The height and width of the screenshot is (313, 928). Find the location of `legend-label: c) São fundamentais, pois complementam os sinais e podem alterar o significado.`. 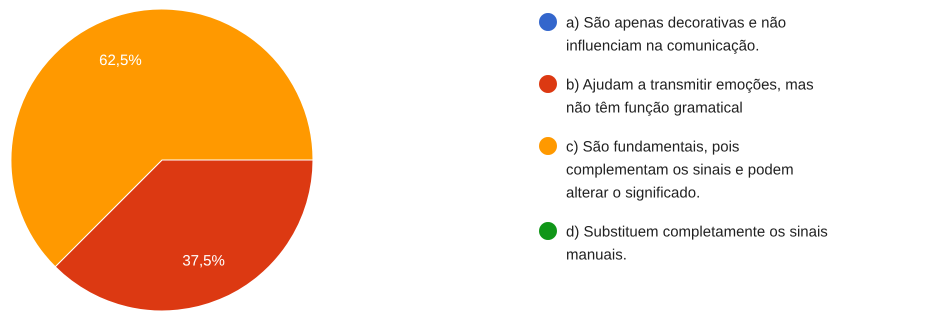

legend-label: c) São fundamentais, pois complementam os sinais e podem alterar o significado. is located at coordinates (680, 170).